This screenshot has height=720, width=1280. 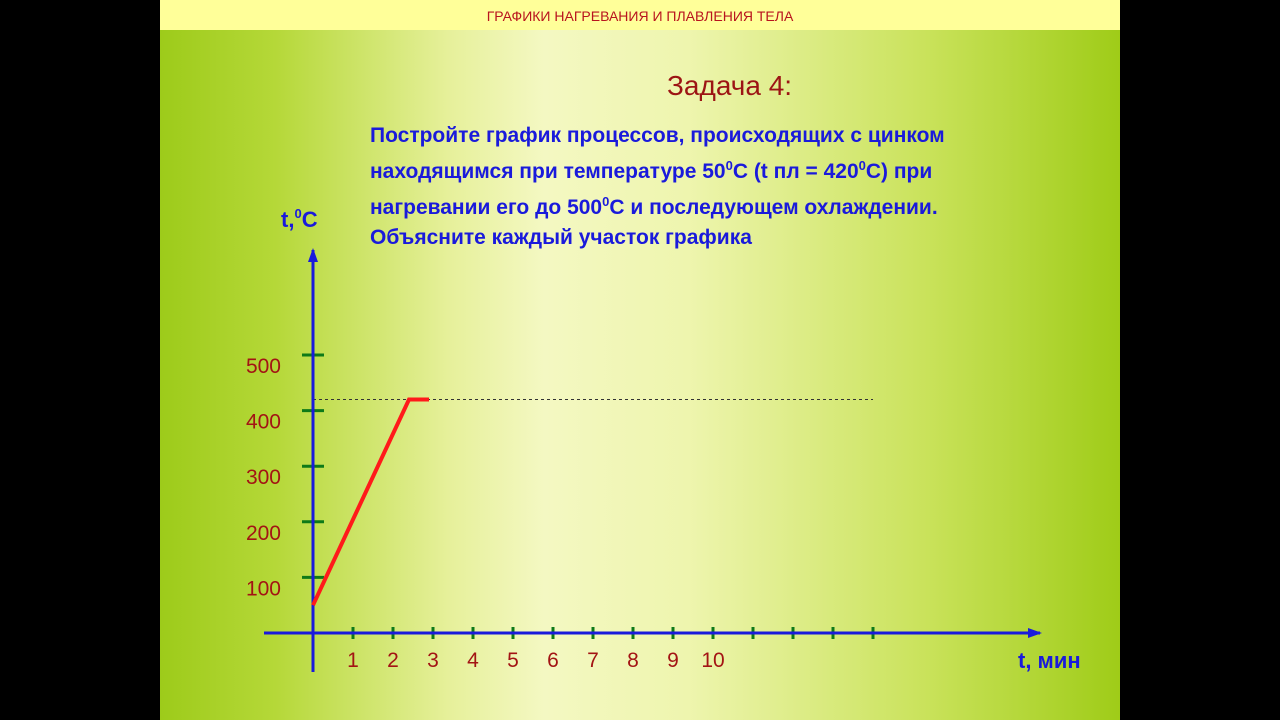 I want to click on x-axis-label: t, мин, so click(x=1049, y=660).